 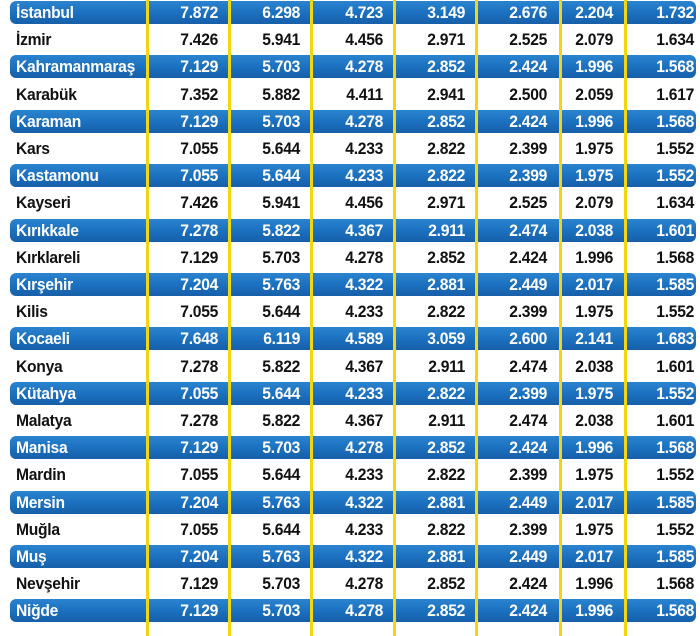 What do you see at coordinates (38, 529) in the screenshot?
I see `province-name: Muğla` at bounding box center [38, 529].